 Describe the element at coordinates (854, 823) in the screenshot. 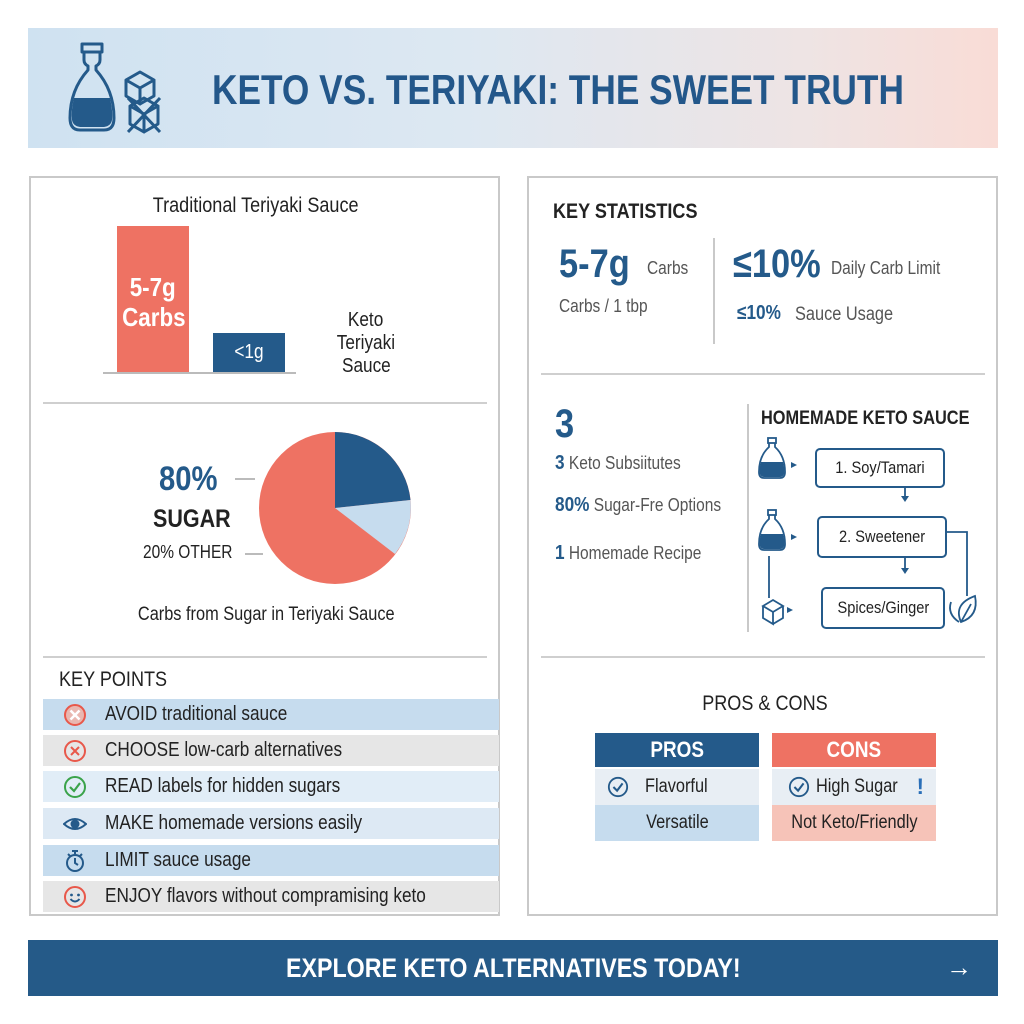

I see `cons-item: Not Keto/Friendly` at that location.